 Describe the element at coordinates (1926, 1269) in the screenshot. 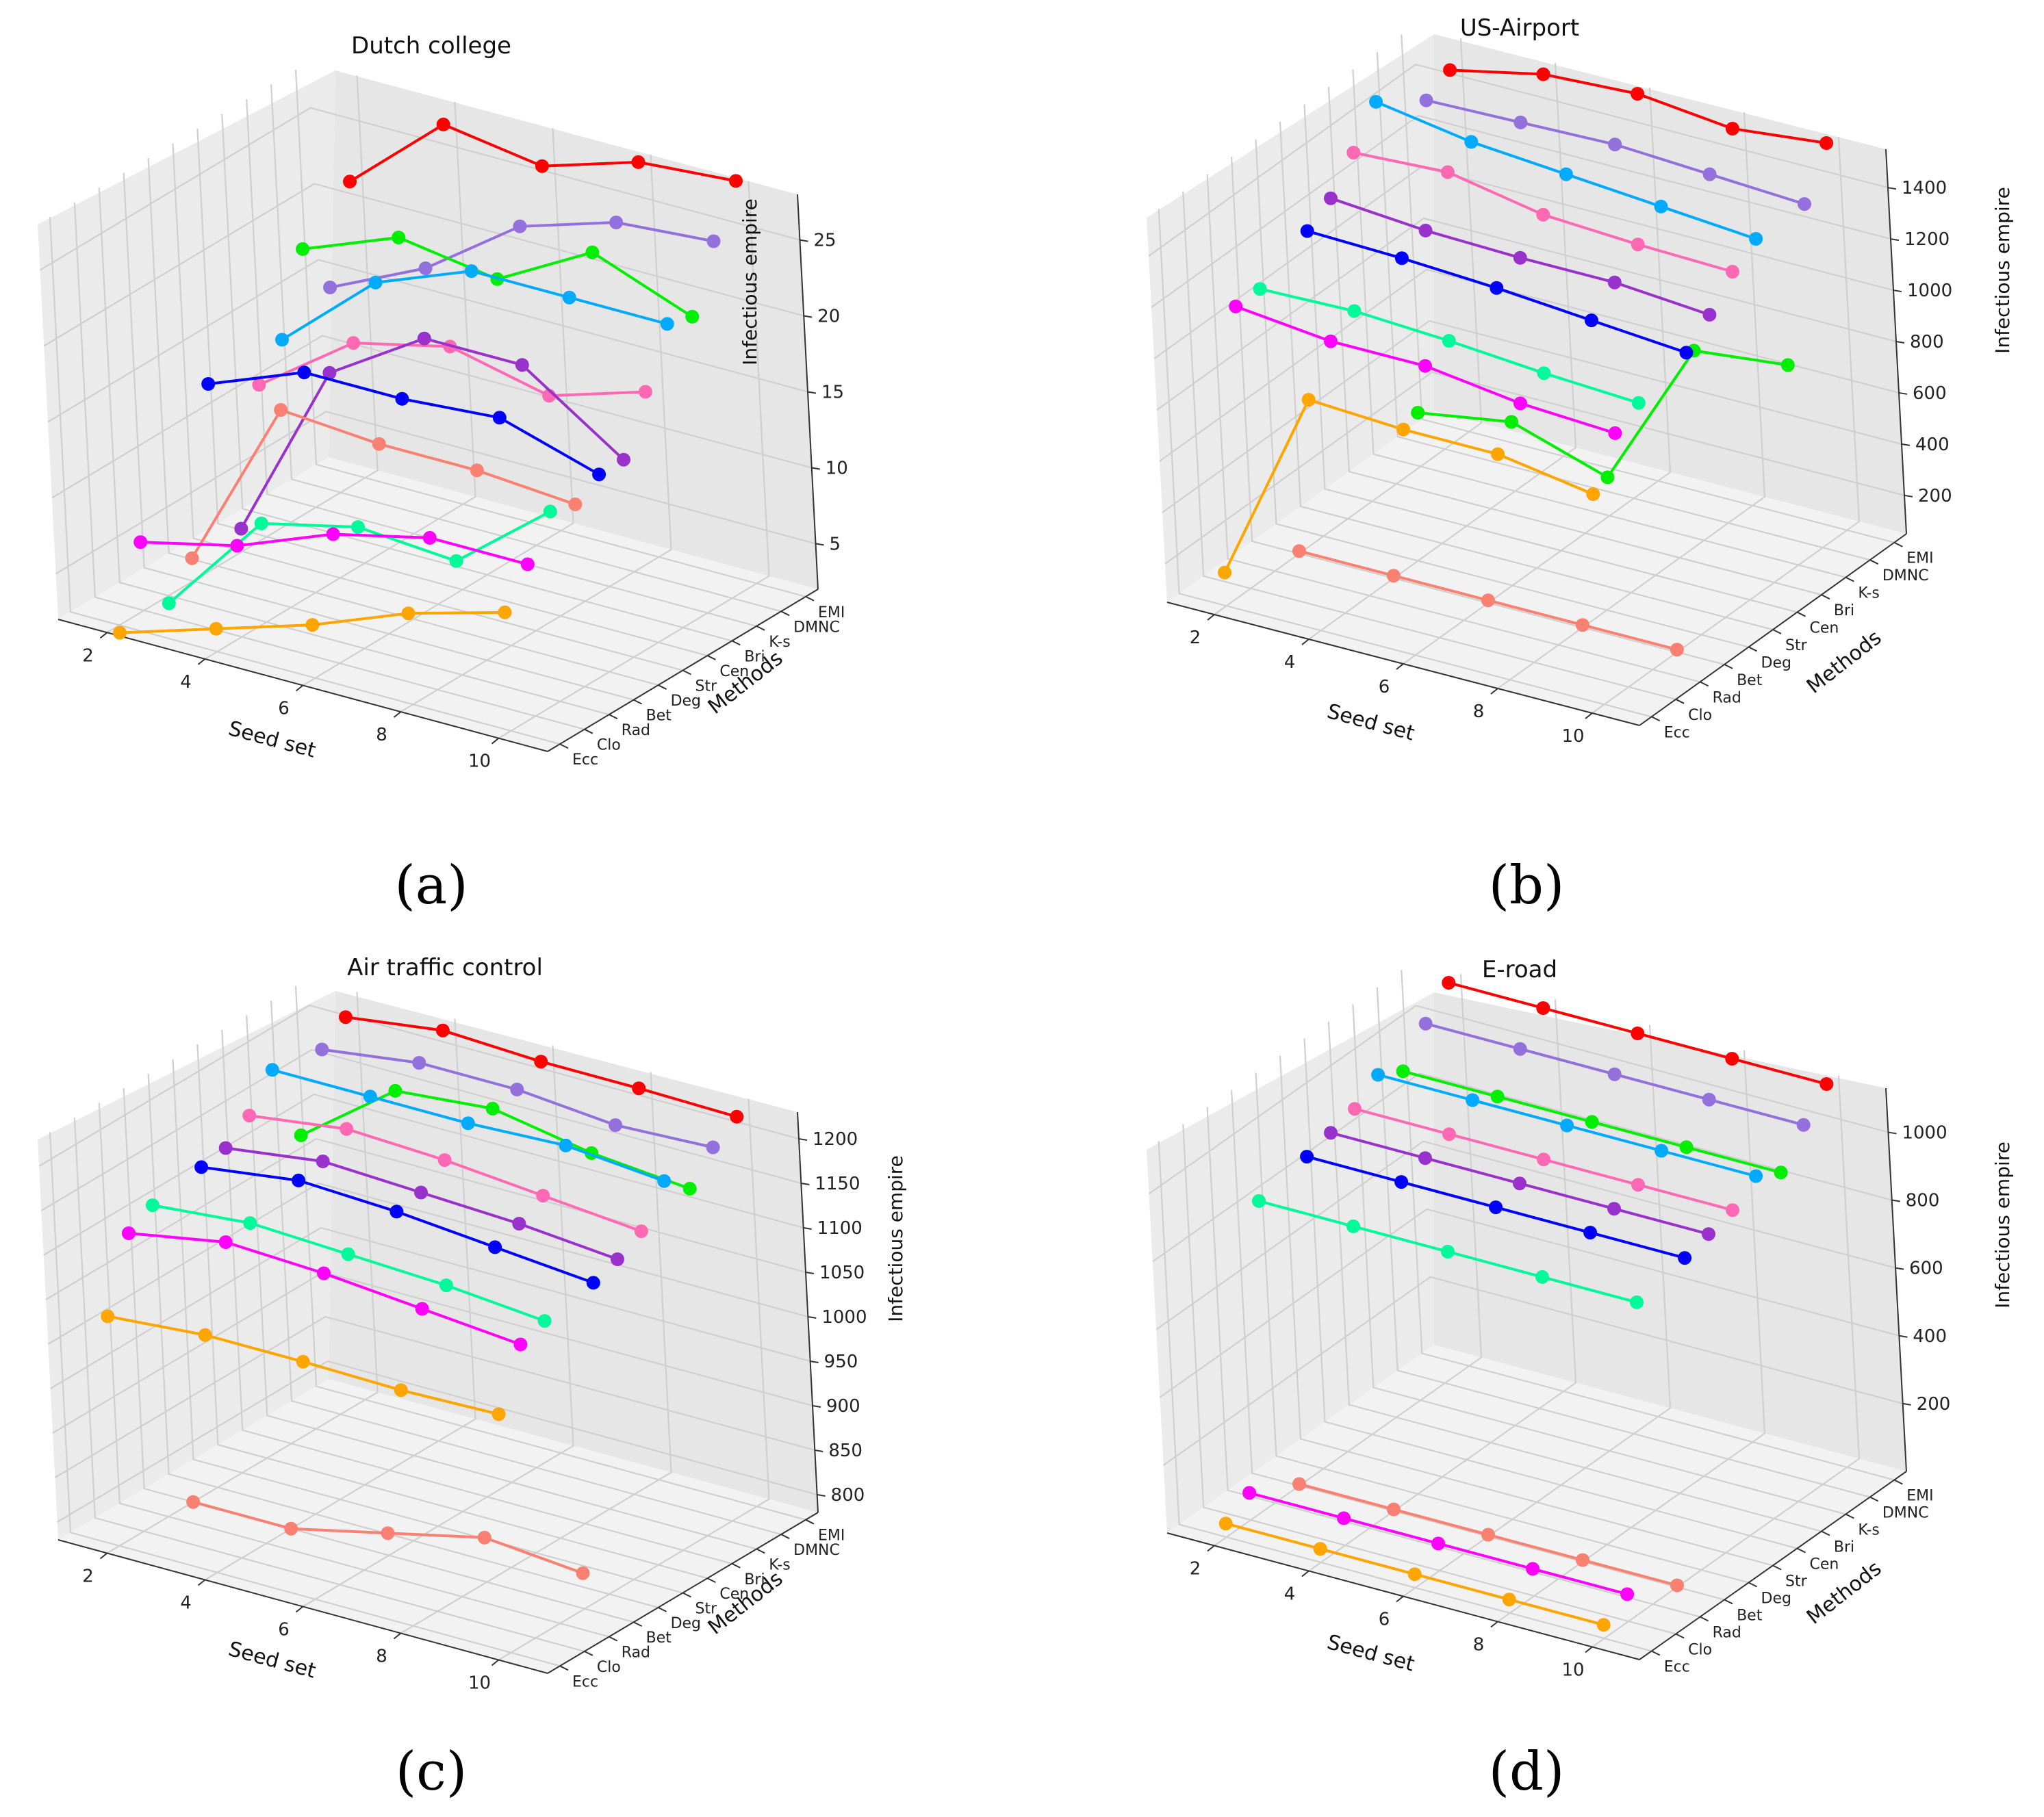

I see `z-tick-label: 600` at that location.